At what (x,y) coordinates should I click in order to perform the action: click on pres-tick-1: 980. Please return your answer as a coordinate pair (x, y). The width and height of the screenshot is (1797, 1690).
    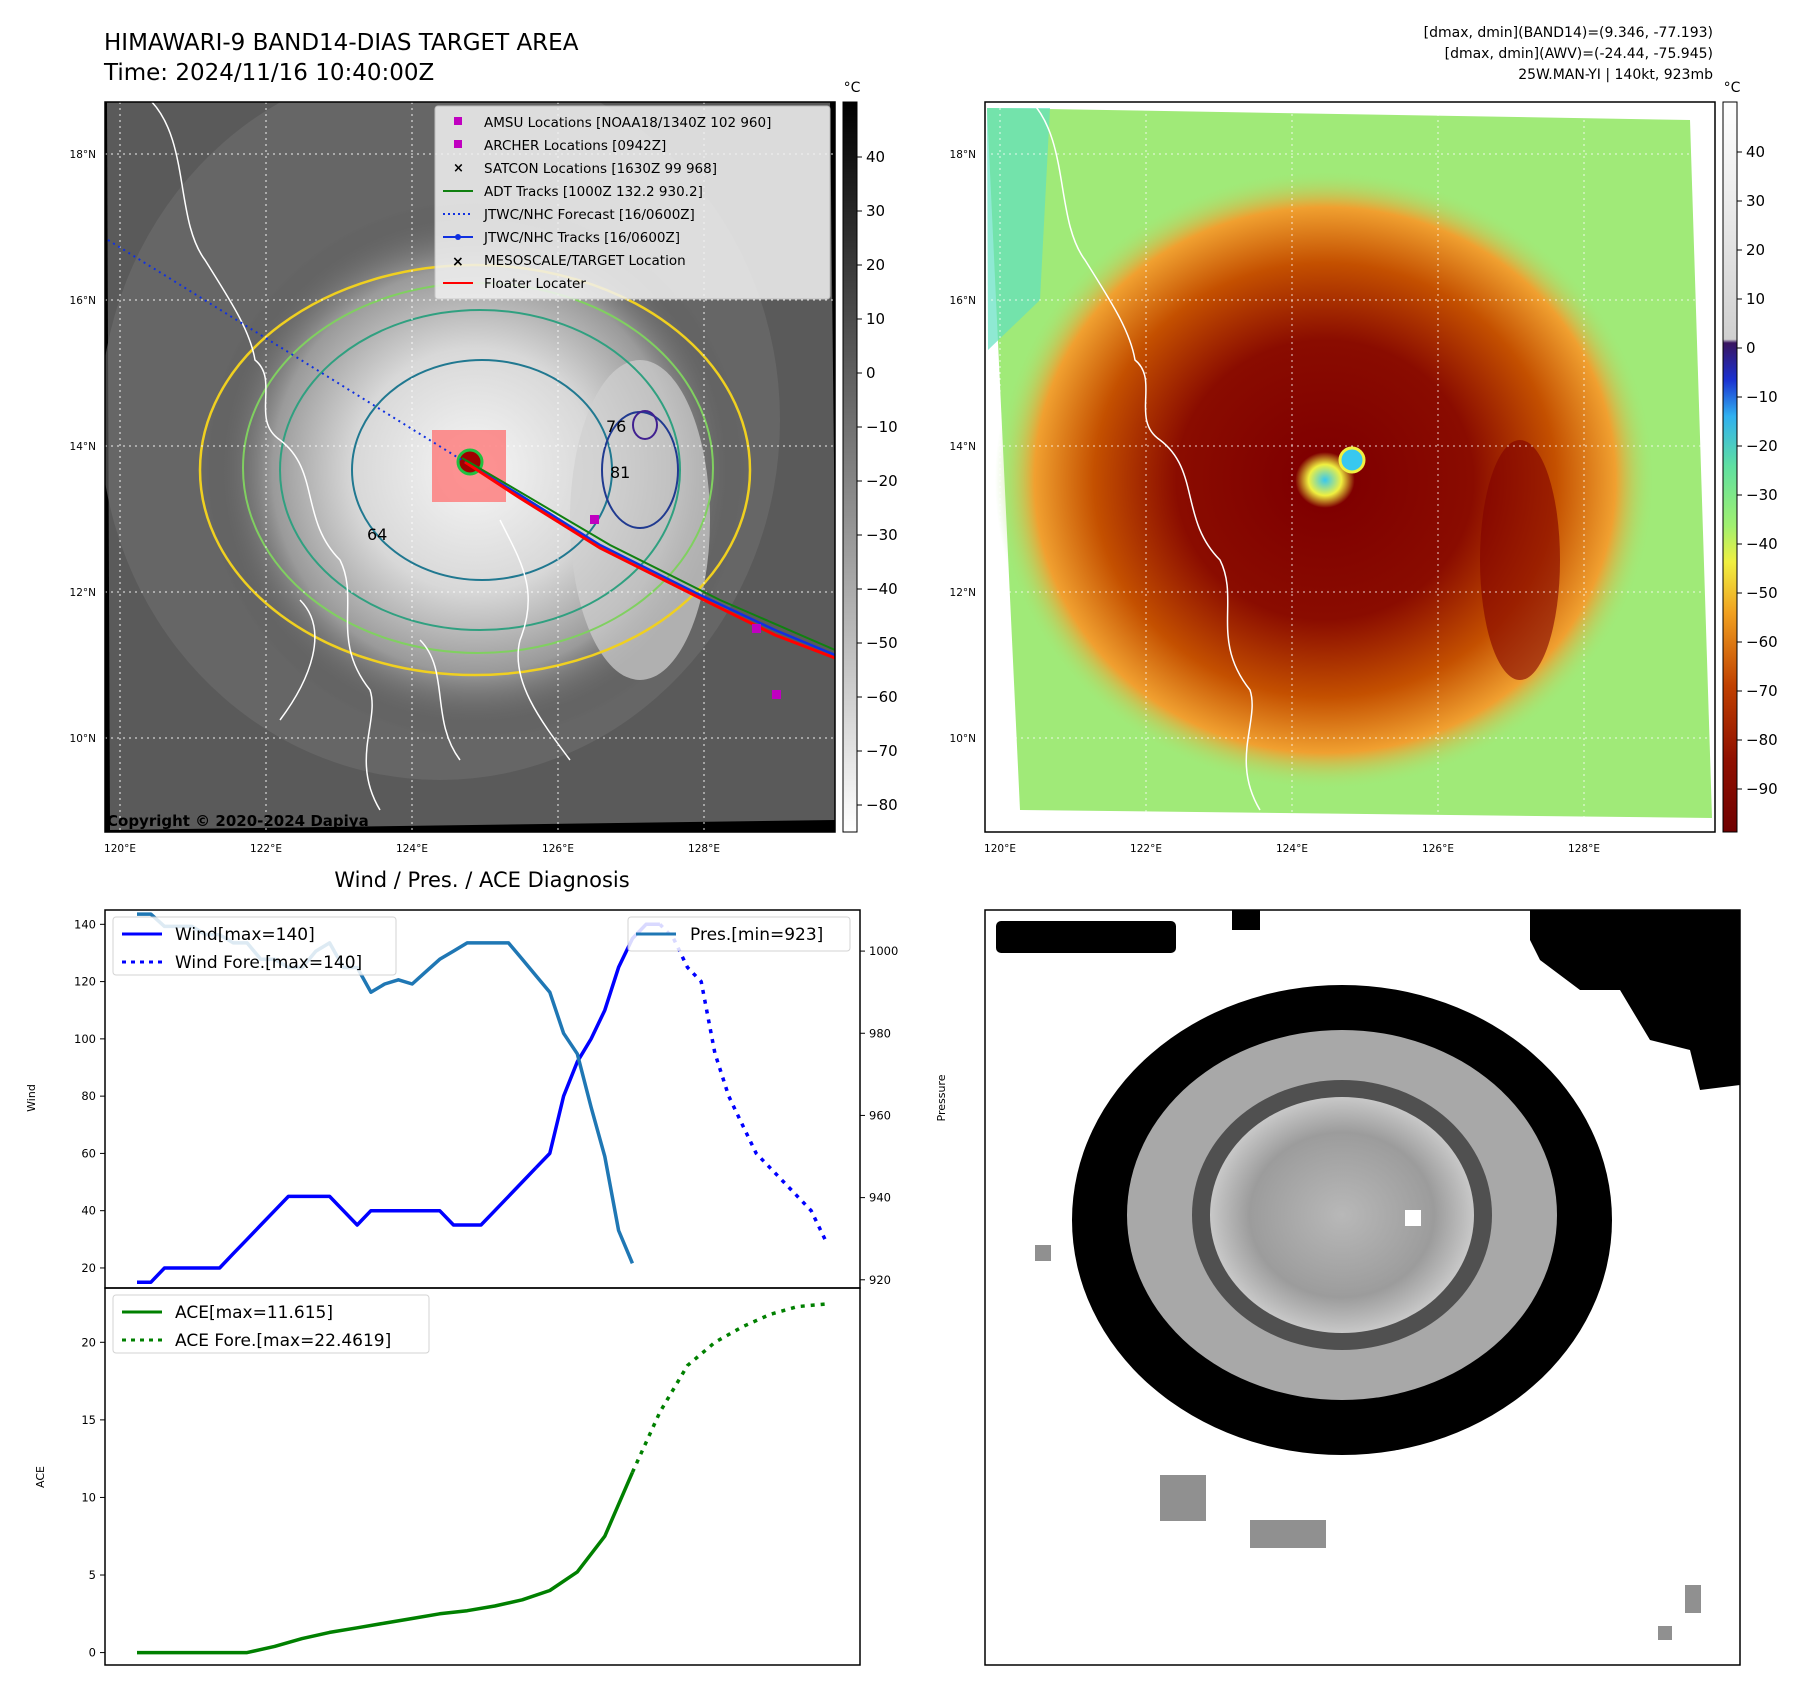
    Looking at the image, I should click on (880, 1033).